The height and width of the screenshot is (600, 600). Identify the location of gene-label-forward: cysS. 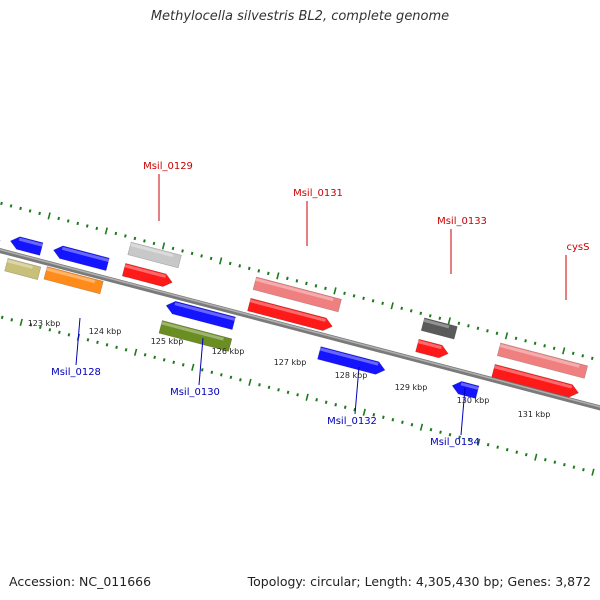
(578, 247).